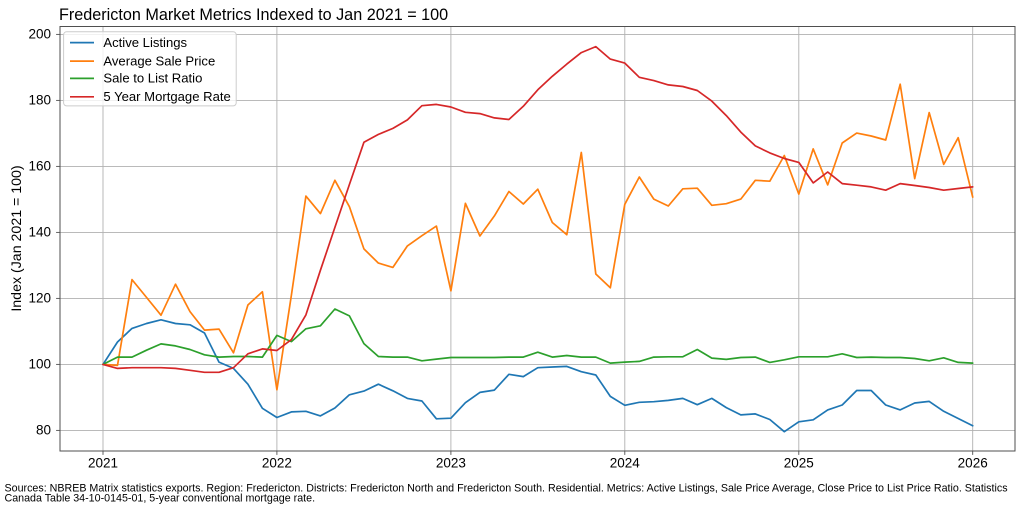  What do you see at coordinates (103, 463) in the screenshot?
I see `svg-text: 2021` at bounding box center [103, 463].